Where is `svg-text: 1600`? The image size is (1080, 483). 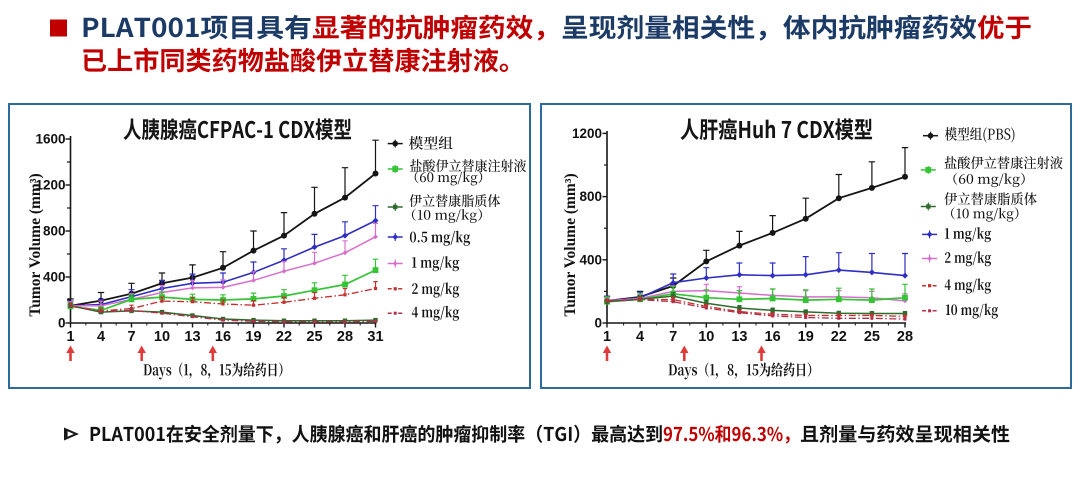 svg-text: 1600 is located at coordinates (50, 139).